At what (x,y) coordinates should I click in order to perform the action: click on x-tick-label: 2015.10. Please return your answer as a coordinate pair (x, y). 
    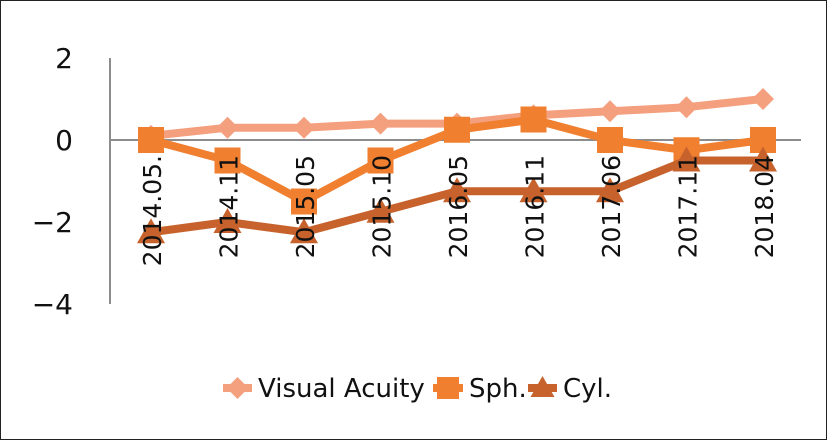
    Looking at the image, I should click on (382, 206).